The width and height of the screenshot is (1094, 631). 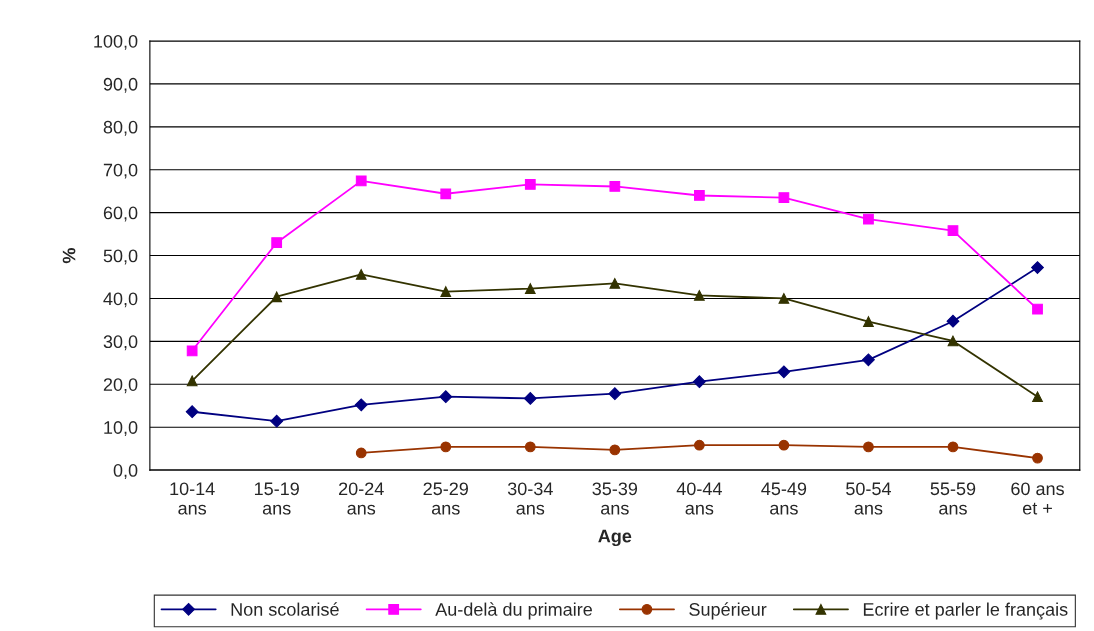 I want to click on x-tick-label: 50-54 ans, so click(x=868, y=498).